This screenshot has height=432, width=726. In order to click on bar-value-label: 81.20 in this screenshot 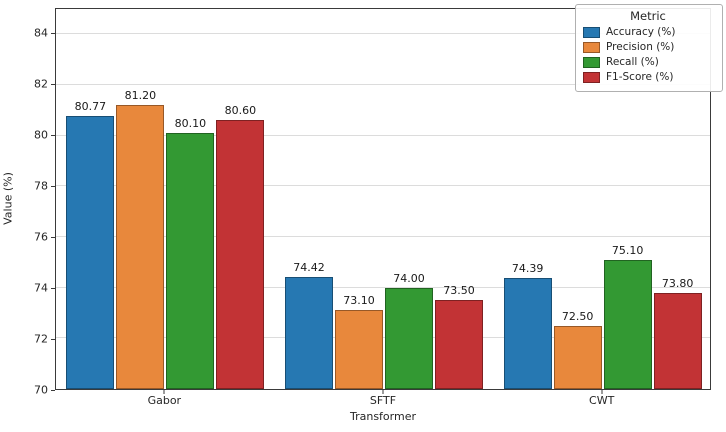, I will do `click(140, 96)`.